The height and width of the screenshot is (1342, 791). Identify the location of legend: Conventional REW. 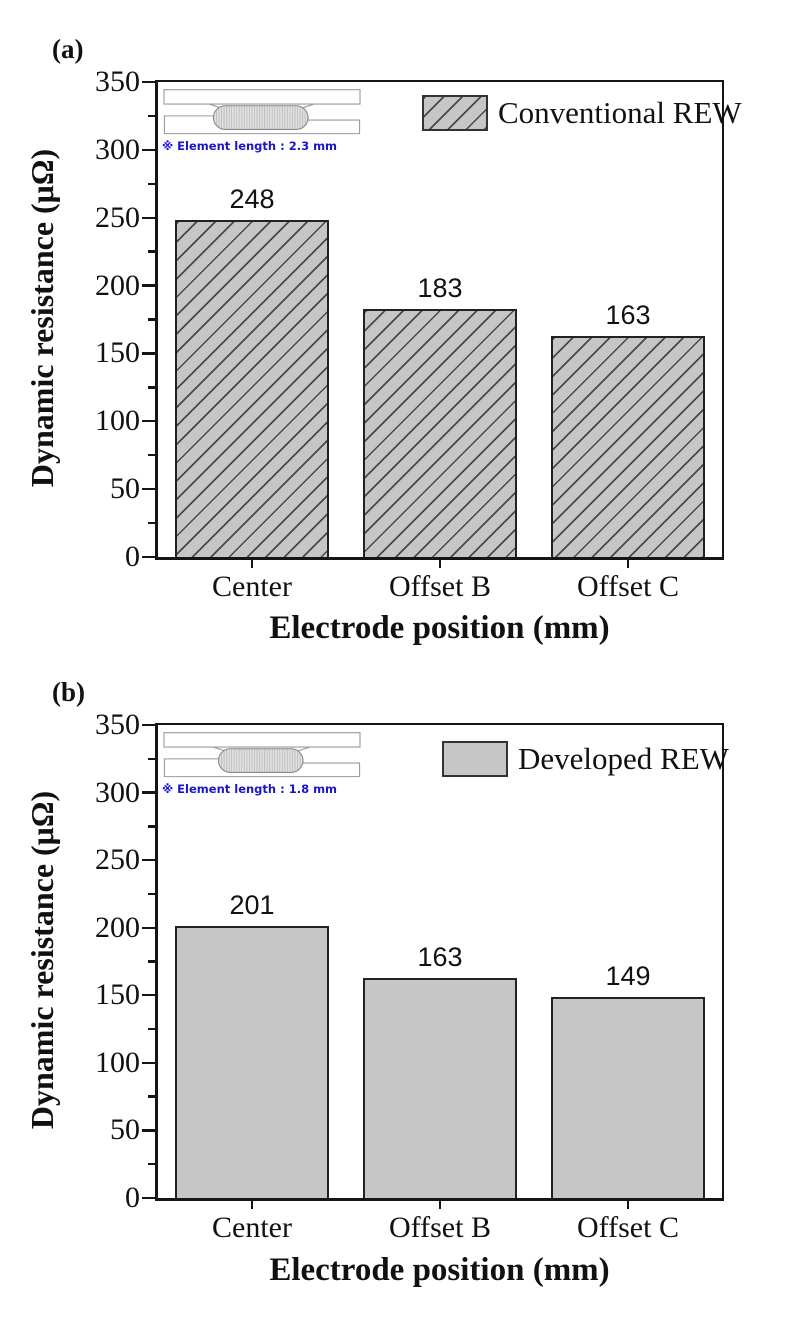
(582, 113).